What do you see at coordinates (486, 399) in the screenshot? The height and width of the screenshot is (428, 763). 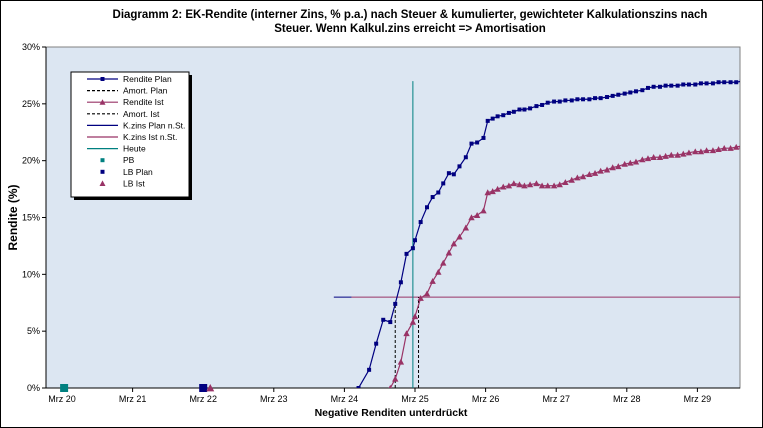 I see `x-tick-label: Mrz 26` at bounding box center [486, 399].